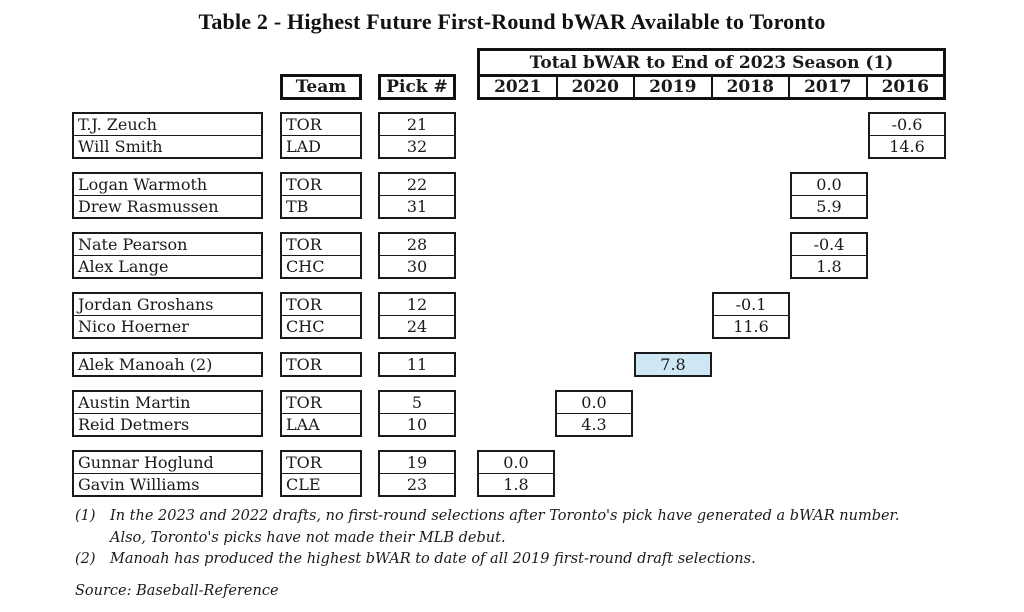  I want to click on bwar-value: 11.6, so click(751, 326).